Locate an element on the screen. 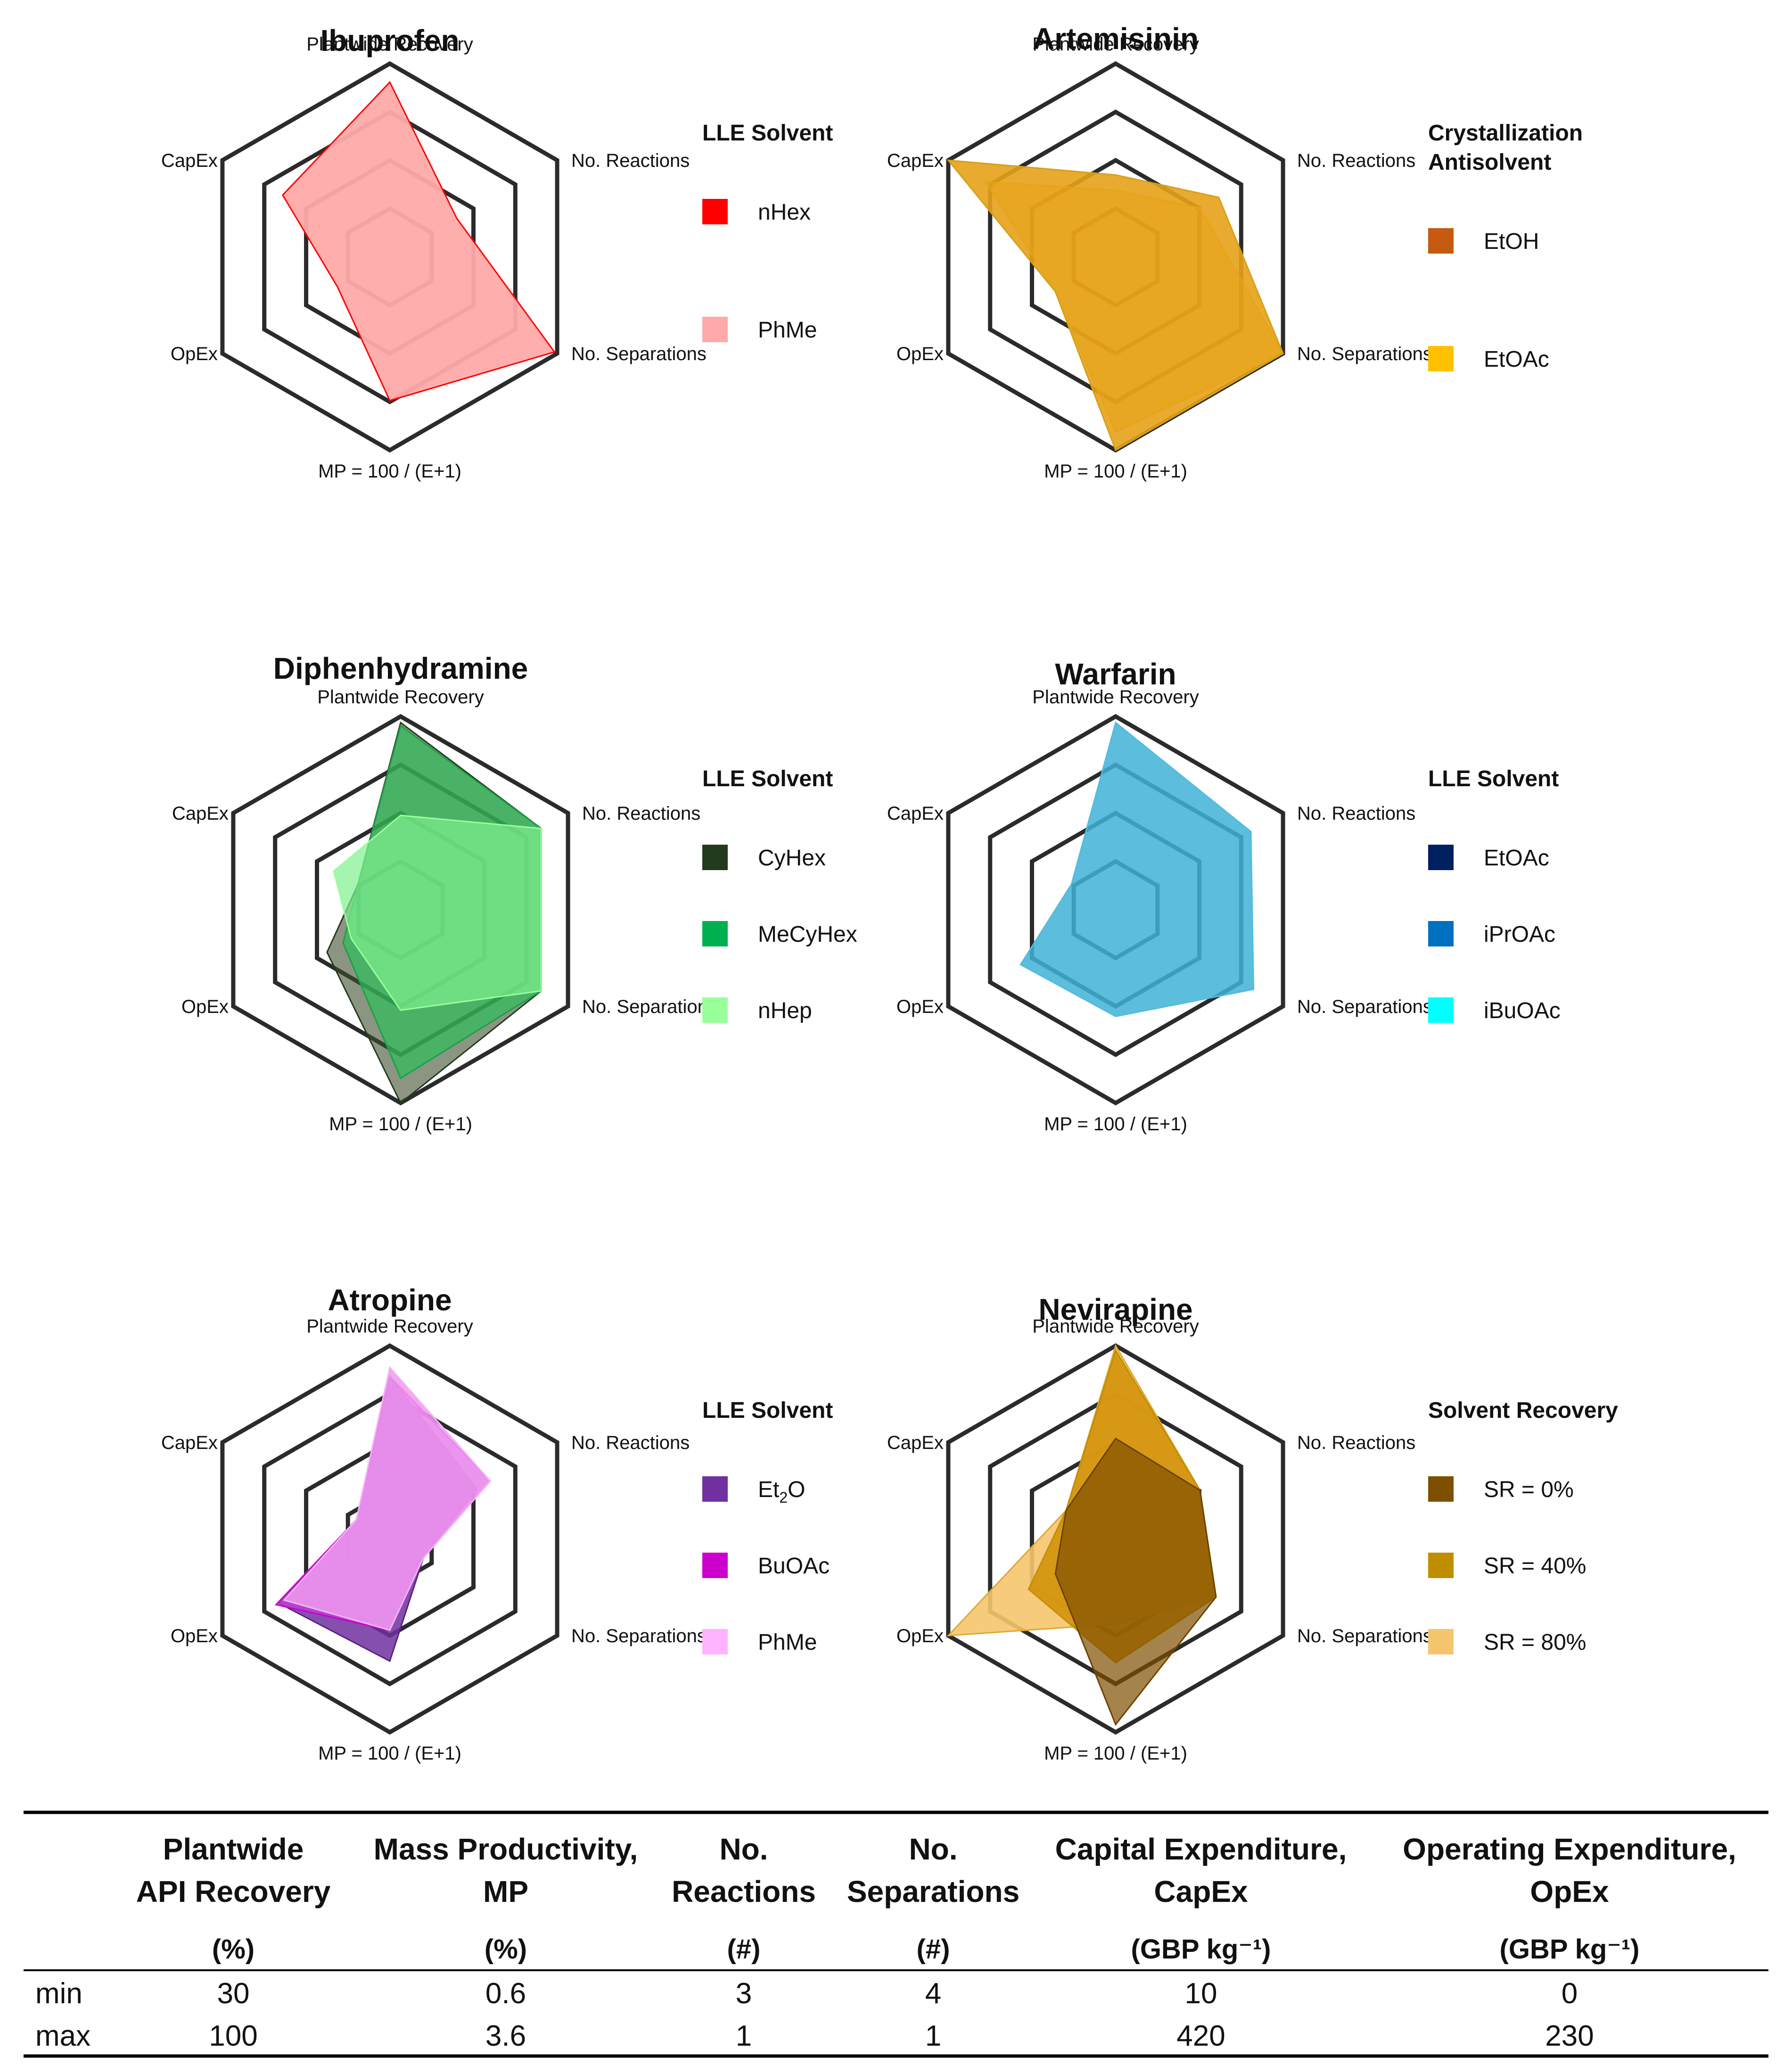 The height and width of the screenshot is (2065, 1792). col-reactions-header-1: No. is located at coordinates (743, 1849).